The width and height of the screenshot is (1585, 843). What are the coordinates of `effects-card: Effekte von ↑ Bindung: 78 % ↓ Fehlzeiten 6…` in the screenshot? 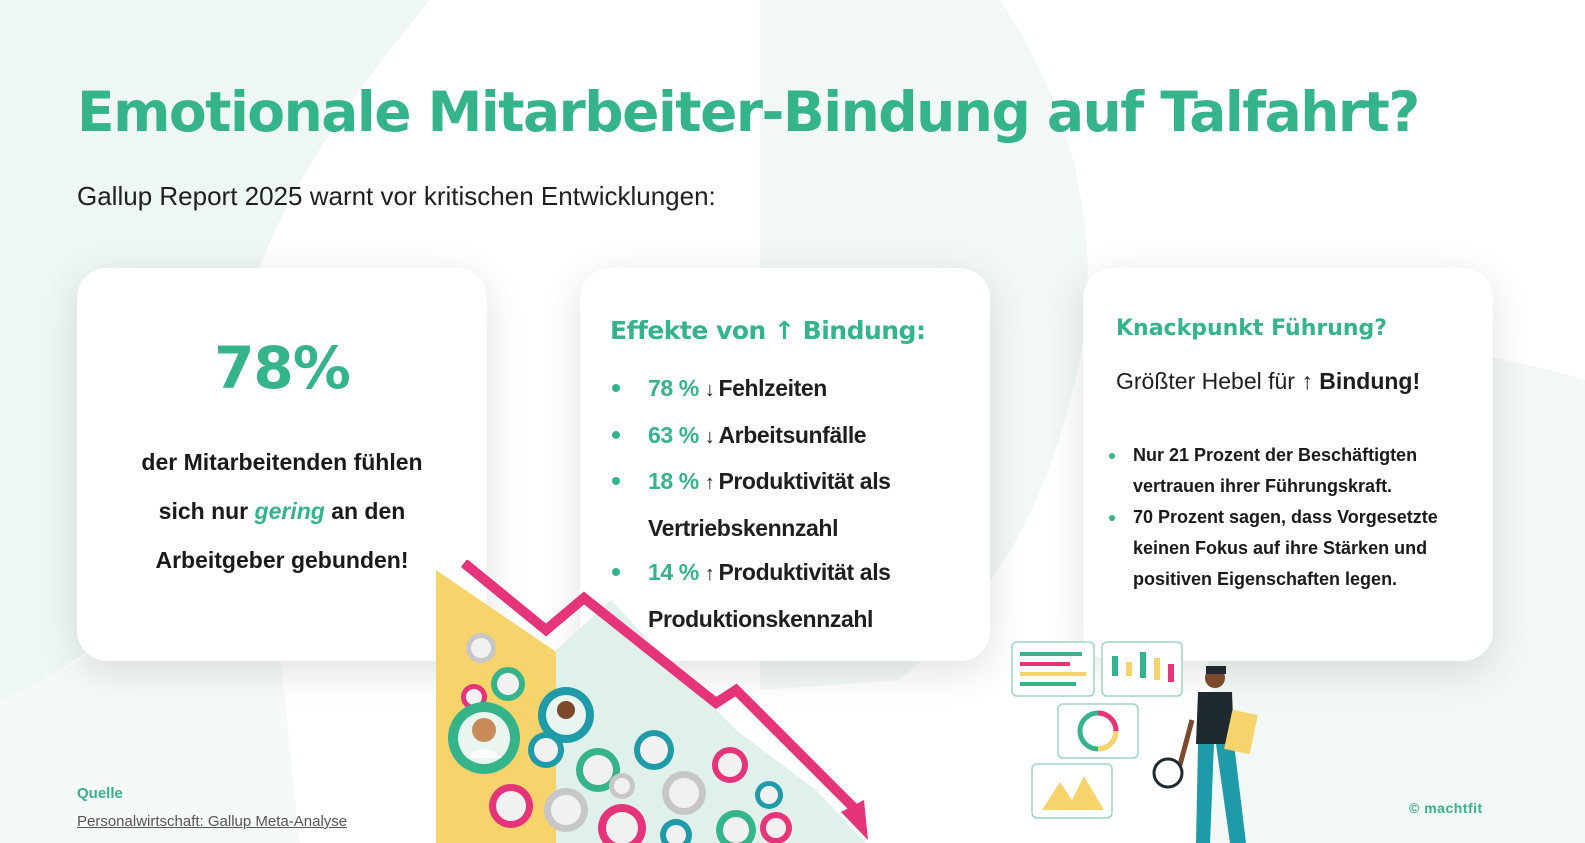 It's located at (785, 464).